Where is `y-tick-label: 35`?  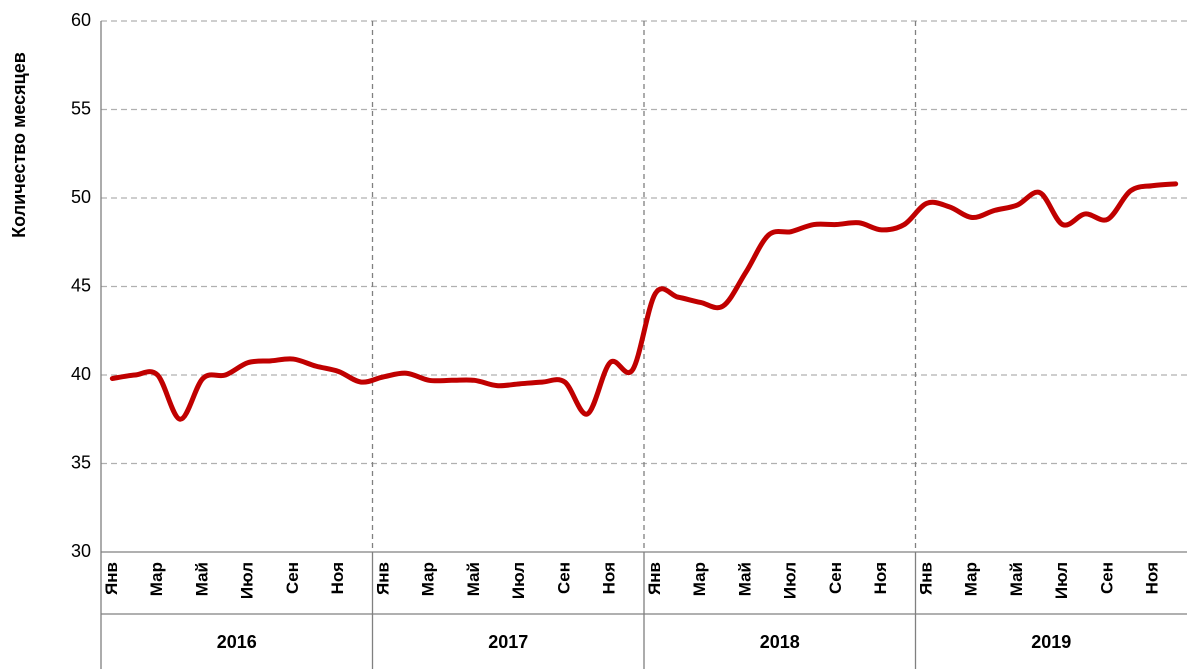 y-tick-label: 35 is located at coordinates (81, 462).